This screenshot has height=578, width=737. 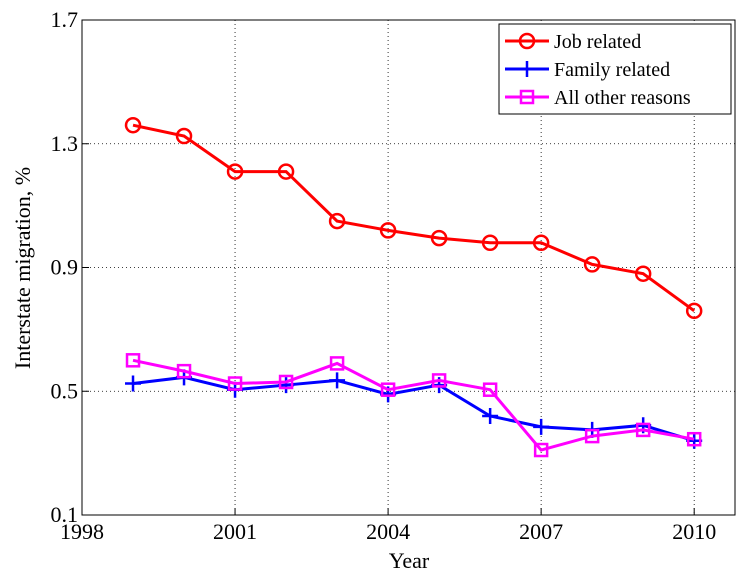 What do you see at coordinates (82, 531) in the screenshot?
I see `x-tick-label: 1998` at bounding box center [82, 531].